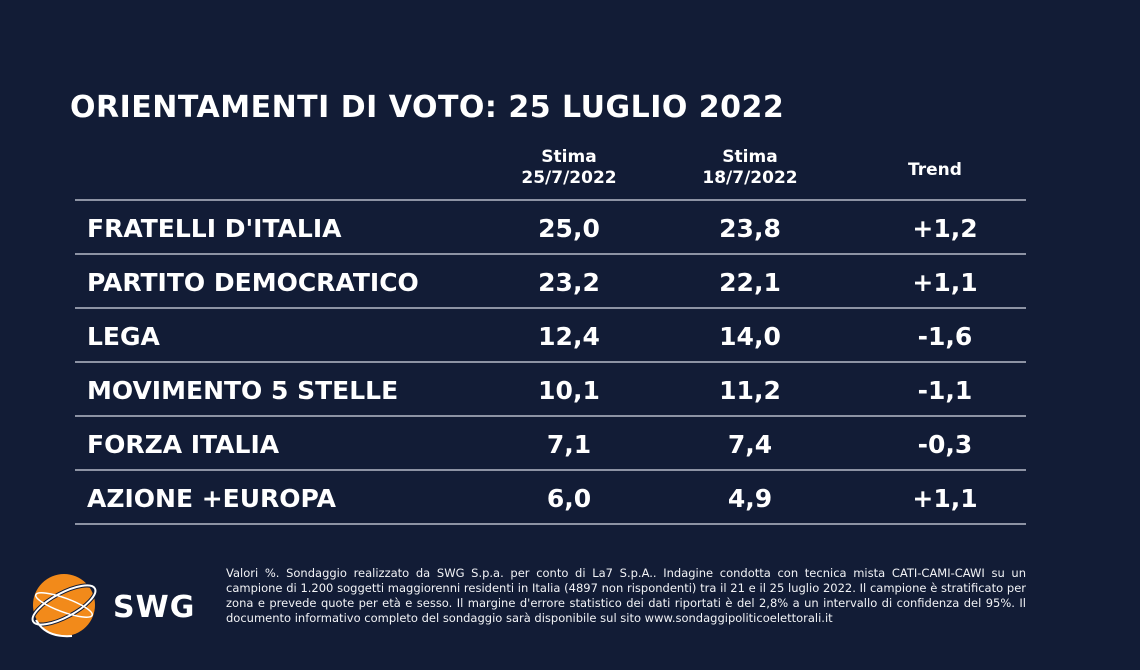 Image resolution: width=1140 pixels, height=670 pixels. What do you see at coordinates (945, 444) in the screenshot?
I see `value-trend: -0,3` at bounding box center [945, 444].